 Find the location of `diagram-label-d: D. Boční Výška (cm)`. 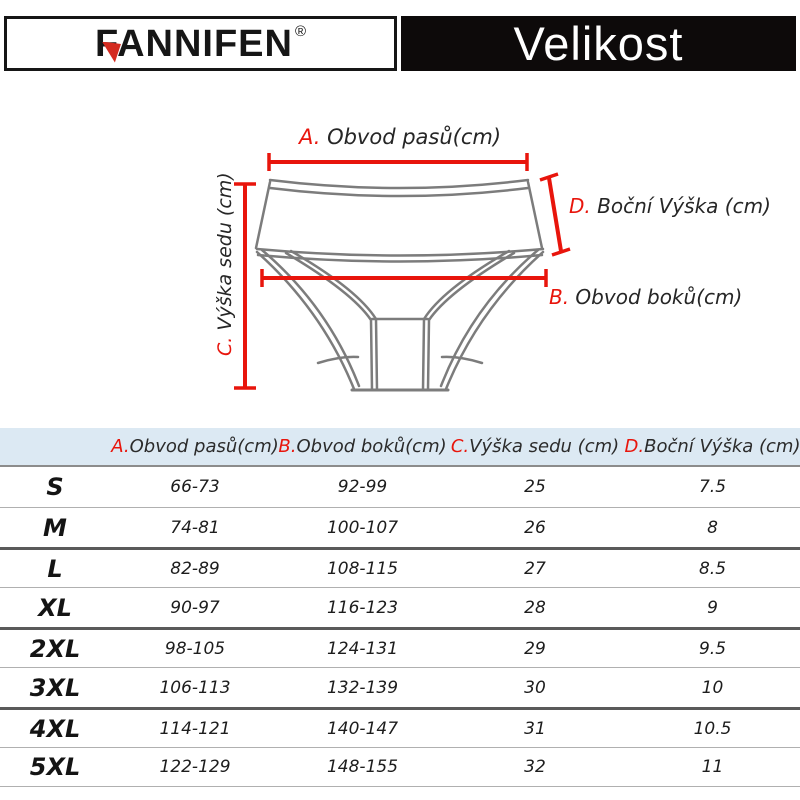

diagram-label-d: D. Boční Výška (cm) is located at coordinates (670, 206).